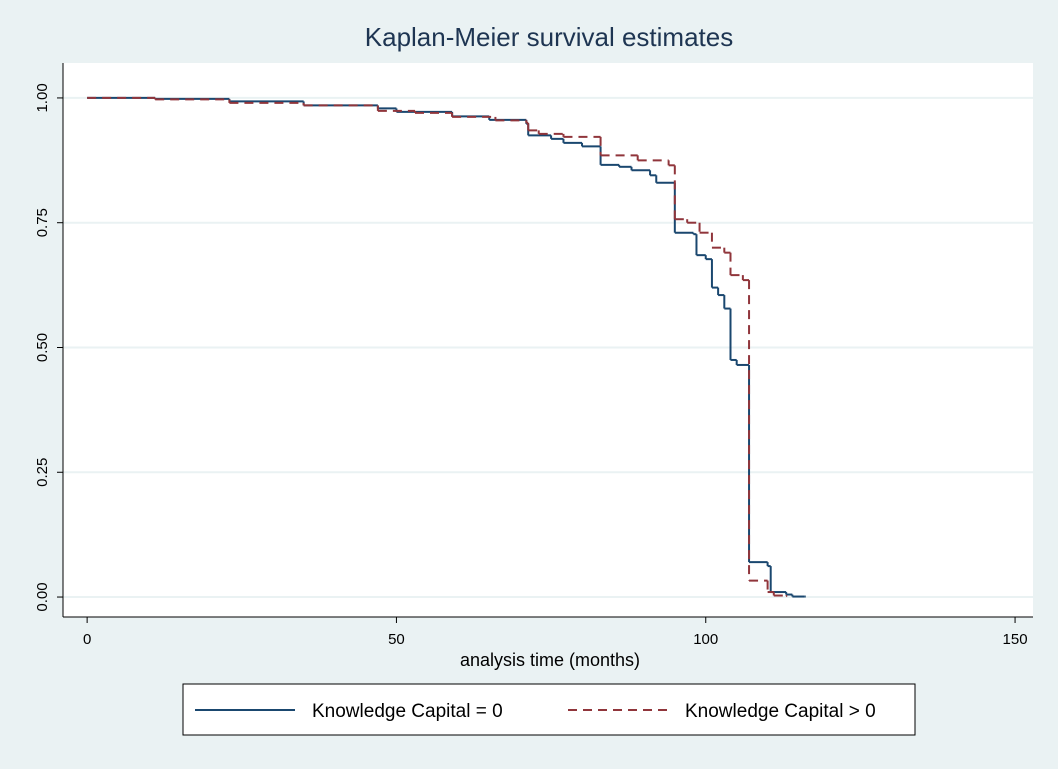 The image size is (1058, 769). What do you see at coordinates (42, 596) in the screenshot?
I see `y-tick-label: 0.00` at bounding box center [42, 596].